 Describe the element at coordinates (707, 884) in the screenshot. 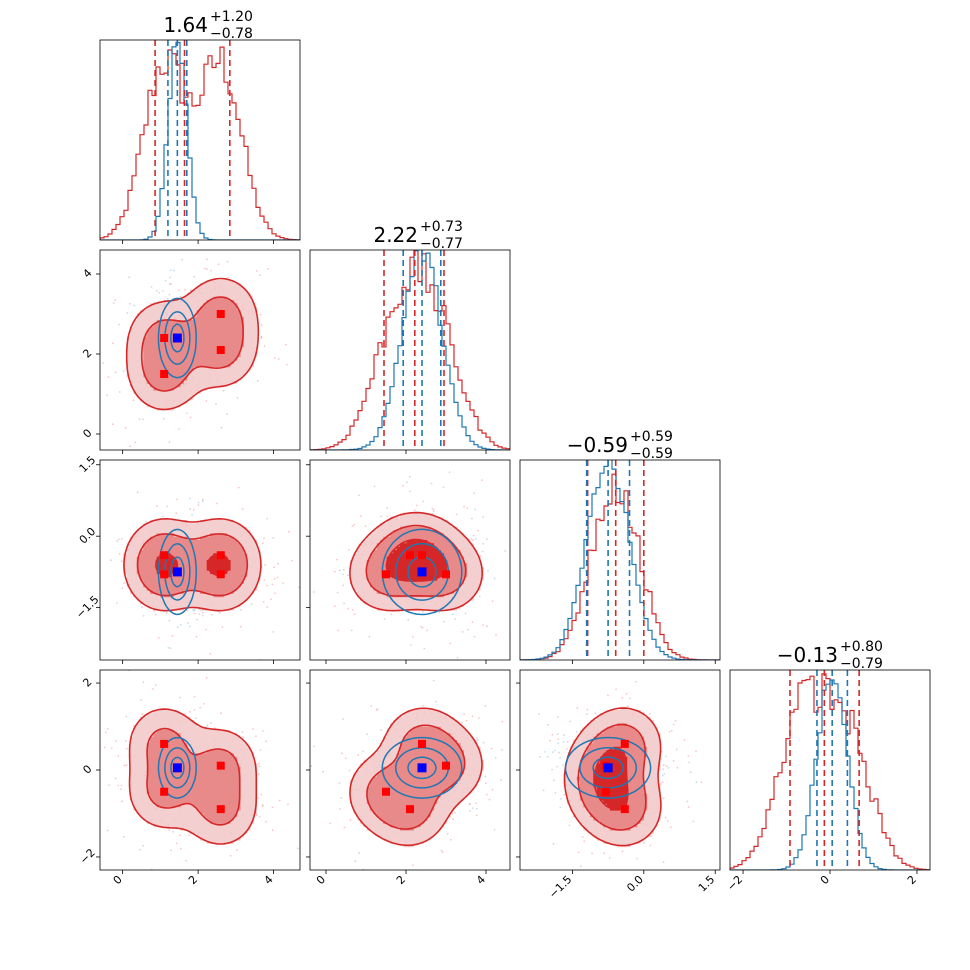

I see `x-tick-label: 1.5` at that location.